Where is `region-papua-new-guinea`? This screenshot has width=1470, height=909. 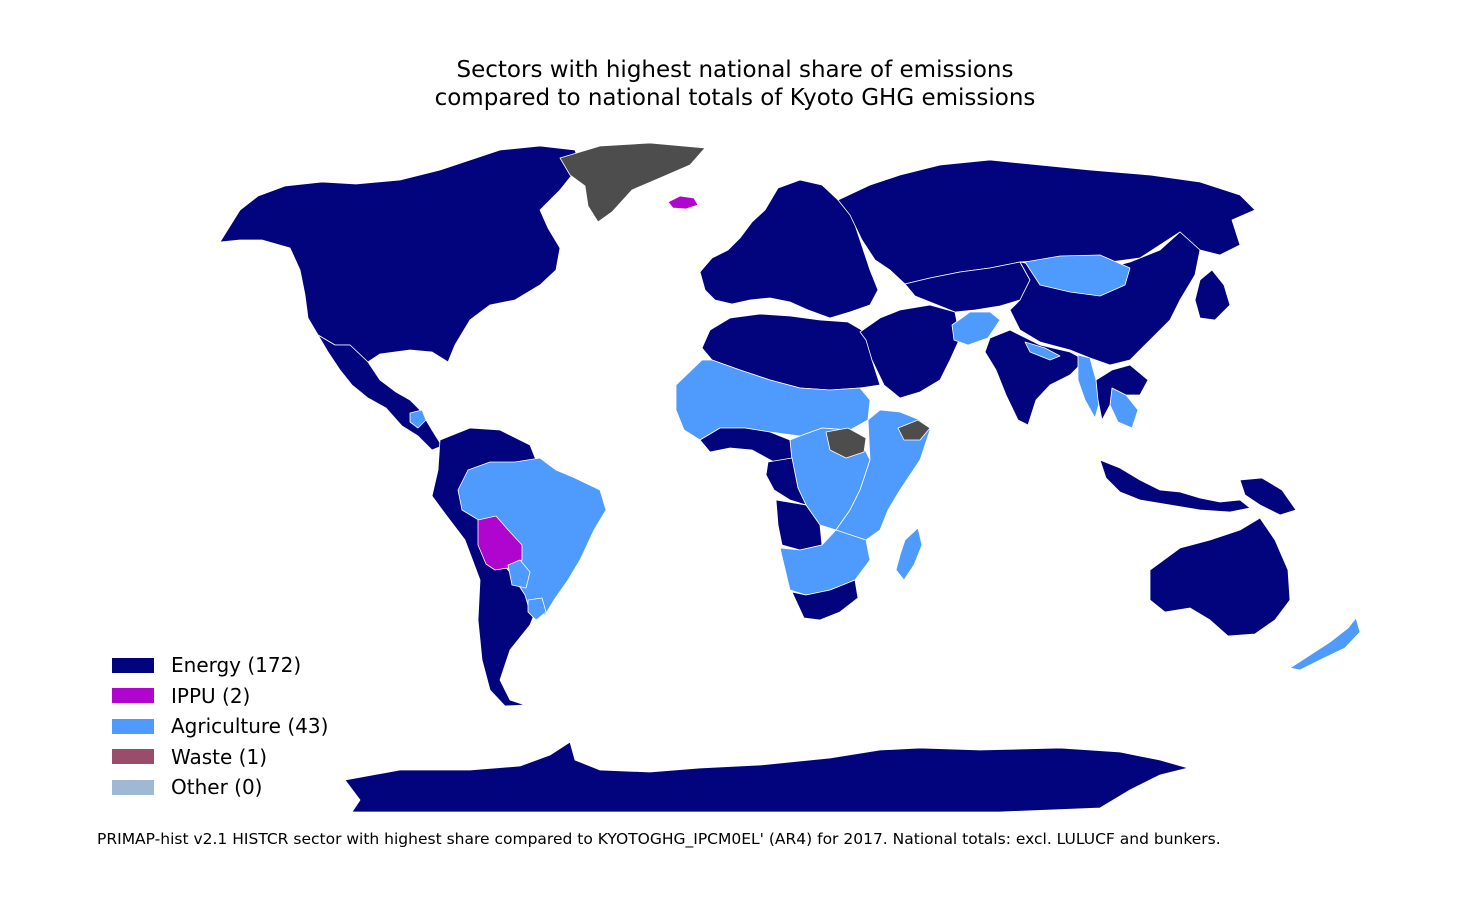 region-papua-new-guinea is located at coordinates (1268, 496).